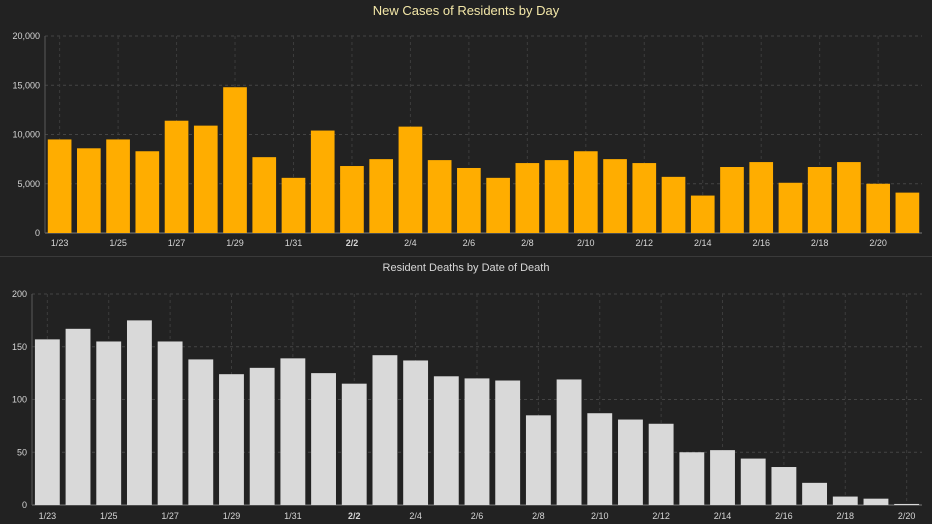 This screenshot has width=932, height=524. What do you see at coordinates (784, 516) in the screenshot?
I see `resident-deaths-x-tick-label: 2/16` at bounding box center [784, 516].